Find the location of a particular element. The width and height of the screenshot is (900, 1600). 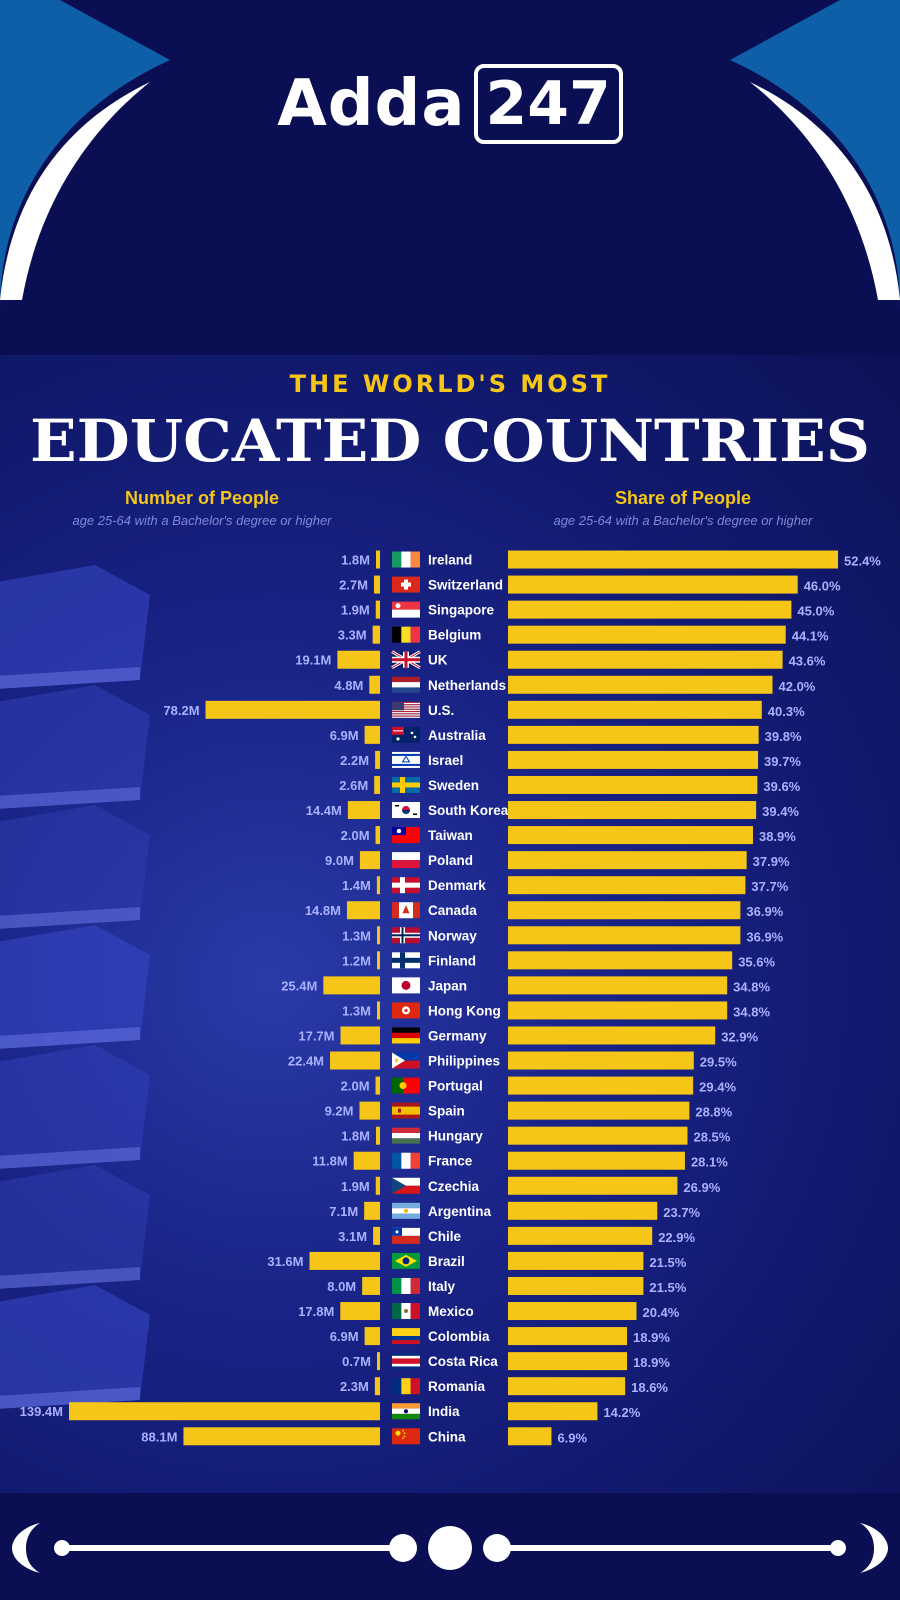

chart-supertitle: THE WORLD'S MOST is located at coordinates (450, 384).